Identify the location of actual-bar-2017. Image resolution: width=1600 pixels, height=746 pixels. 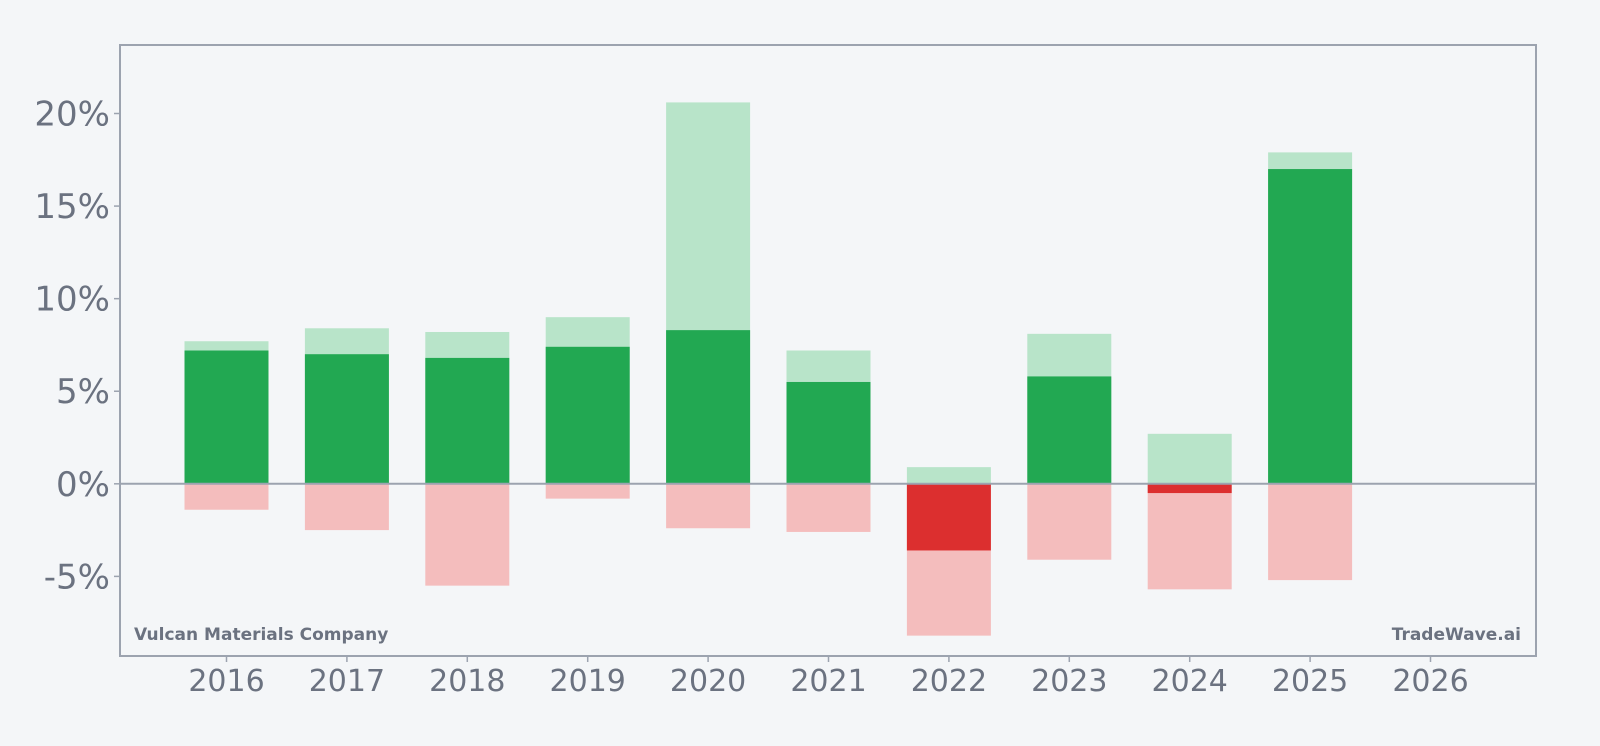
(346, 419).